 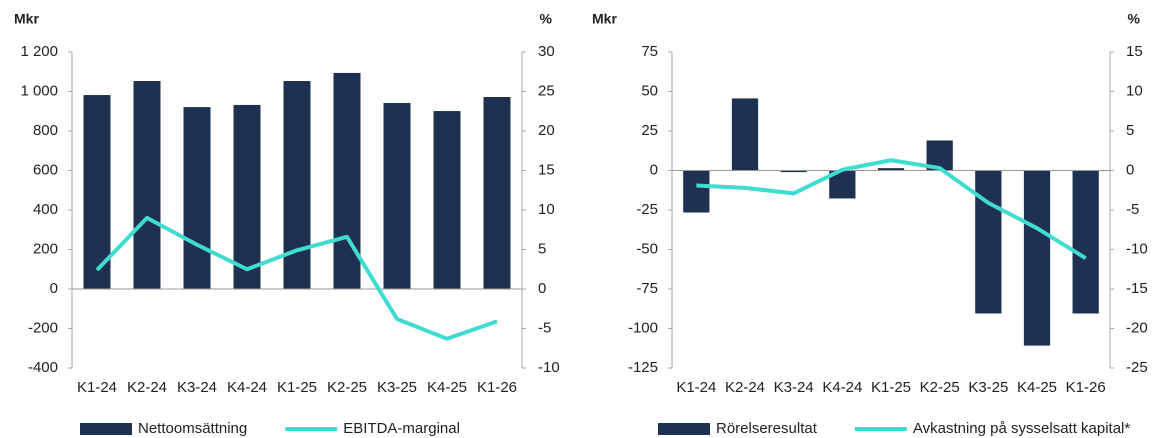 I want to click on y-tick-label: 75, so click(x=649, y=51).